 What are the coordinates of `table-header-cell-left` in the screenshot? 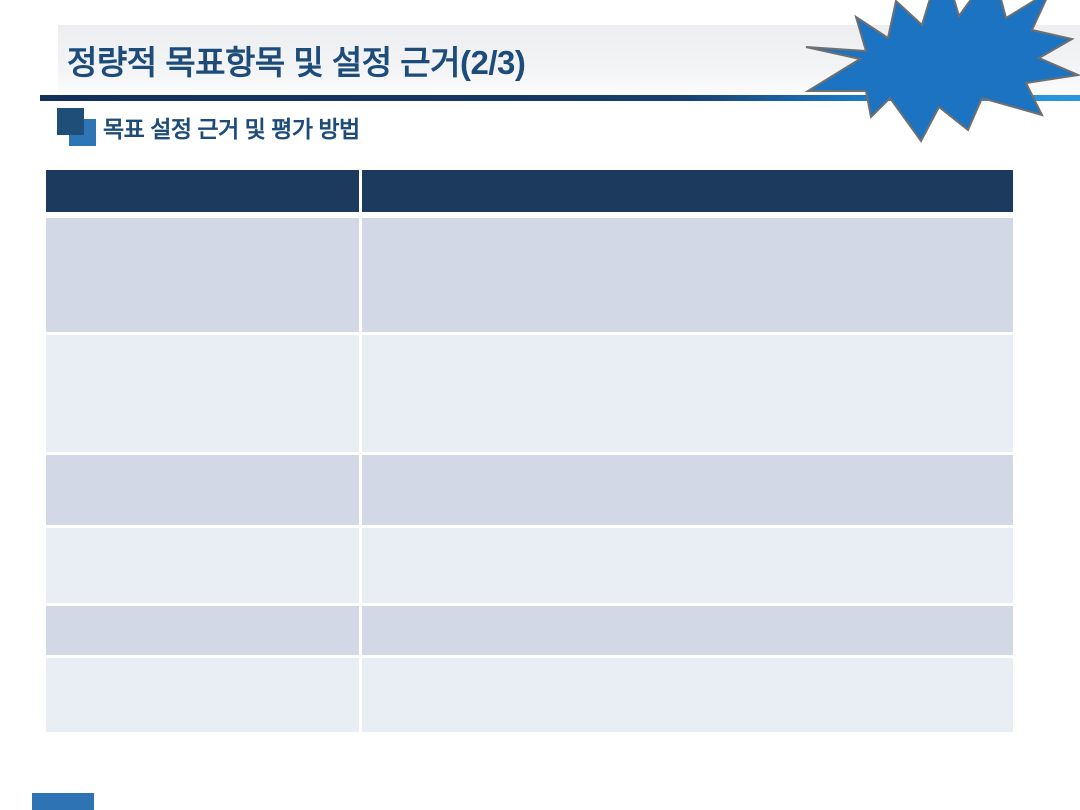 It's located at (202, 191).